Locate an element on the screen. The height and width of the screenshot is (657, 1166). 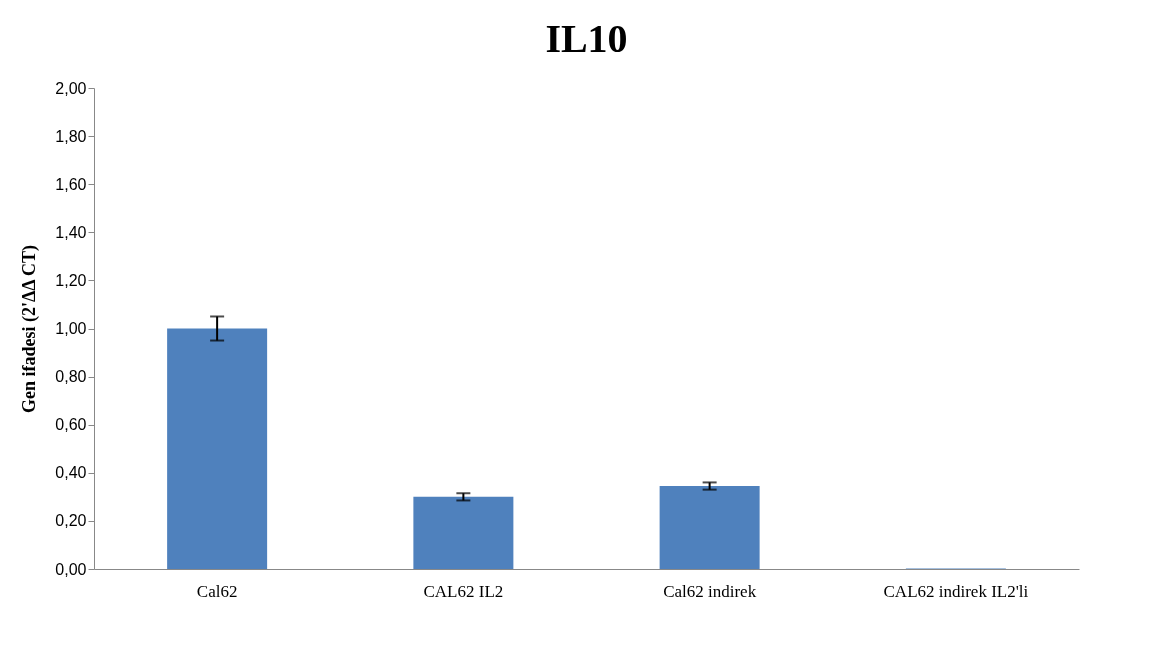
x-tick-label: Cal62 is located at coordinates (217, 591).